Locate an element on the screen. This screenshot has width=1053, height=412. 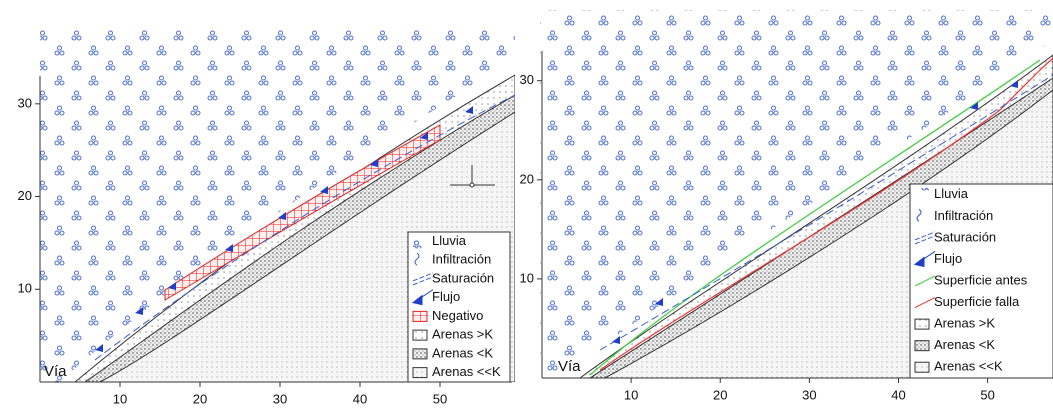
legend-label: Superficie antes is located at coordinates (981, 279).